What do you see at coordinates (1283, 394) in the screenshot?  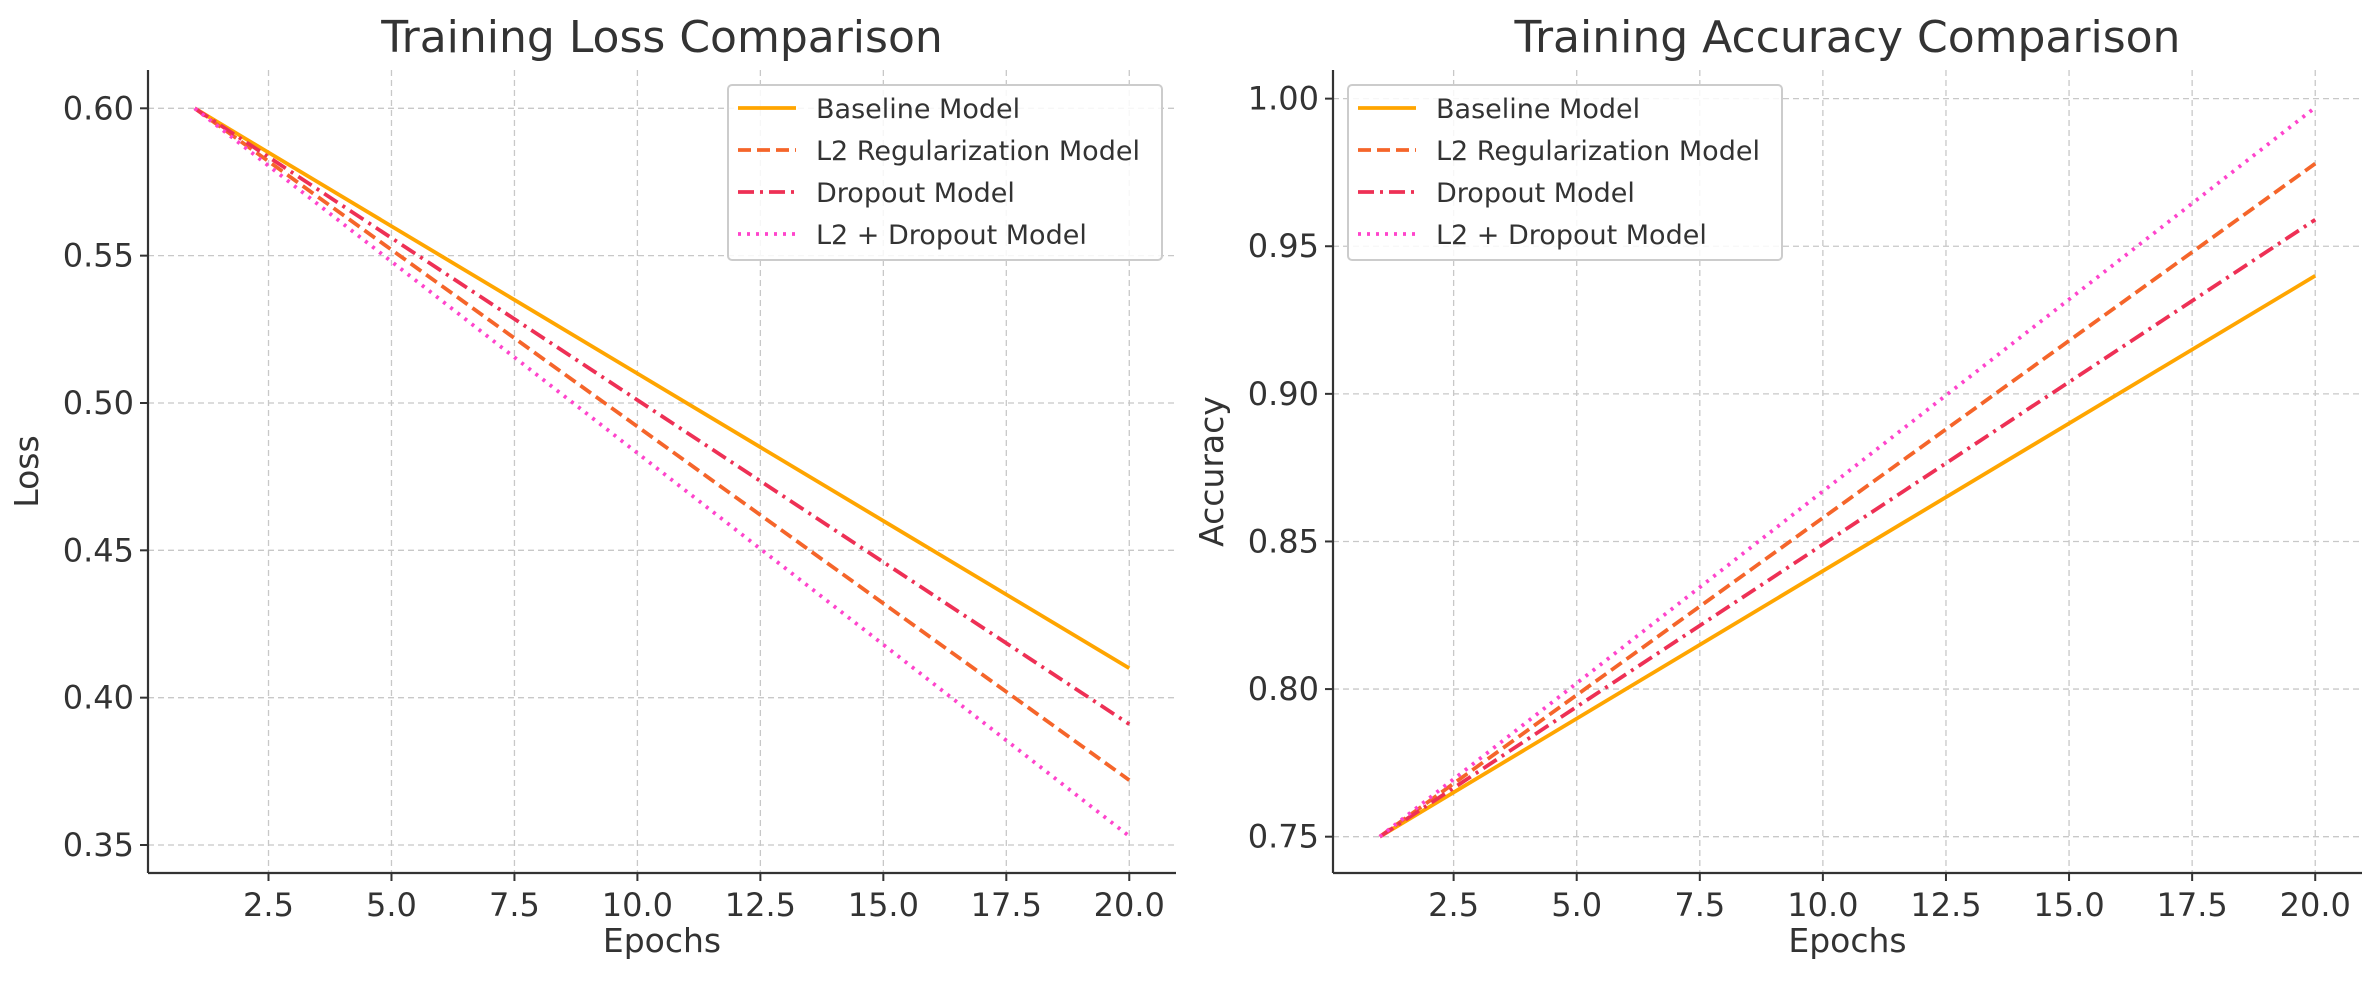 I see `y-tick-label: 0.90` at bounding box center [1283, 394].